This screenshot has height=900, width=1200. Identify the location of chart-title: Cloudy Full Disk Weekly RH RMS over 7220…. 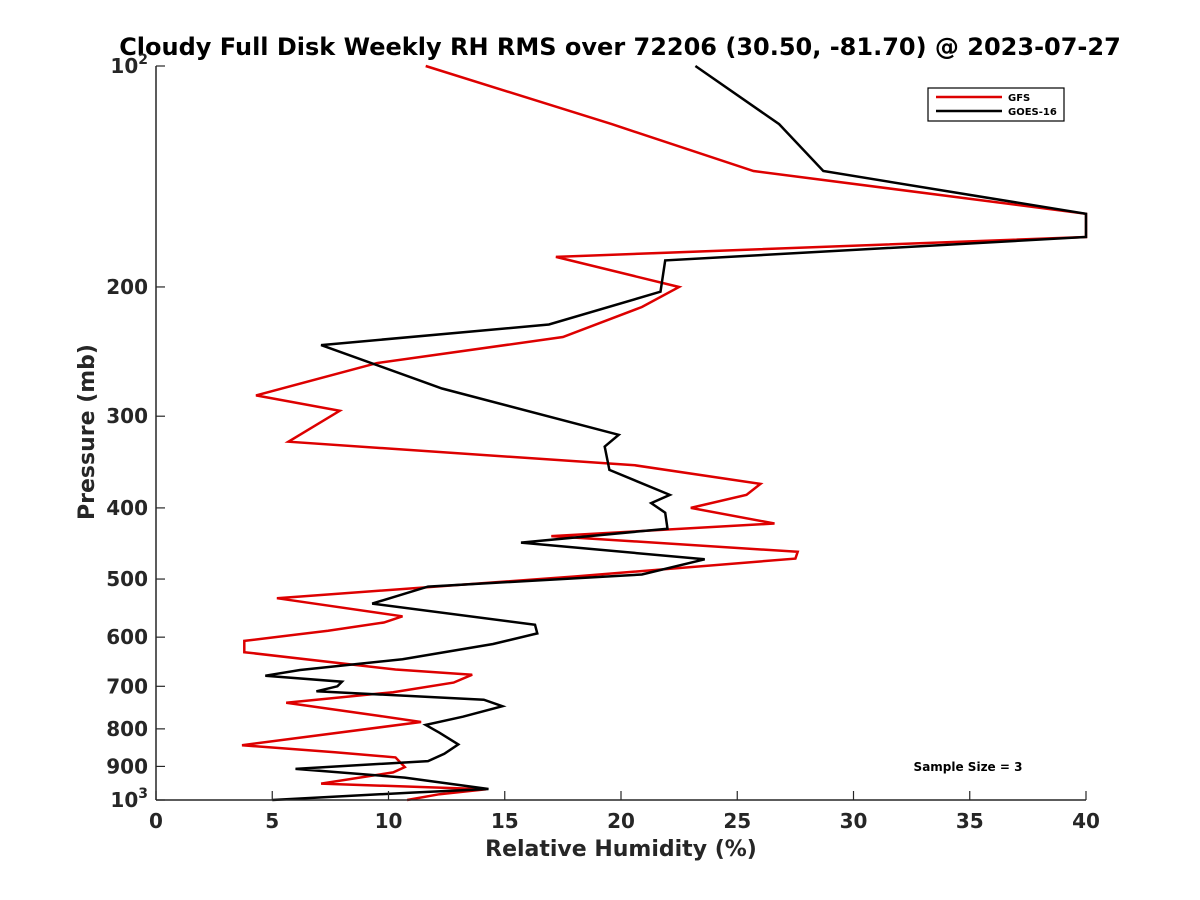
(620, 47).